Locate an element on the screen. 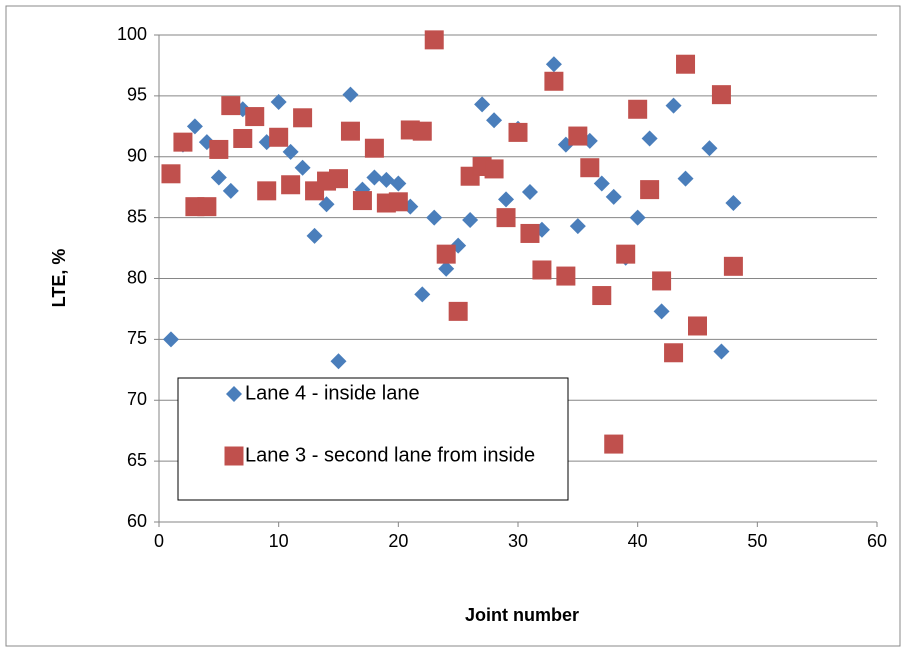 This screenshot has height=651, width=908. x-tick-label: 20 is located at coordinates (398, 541).